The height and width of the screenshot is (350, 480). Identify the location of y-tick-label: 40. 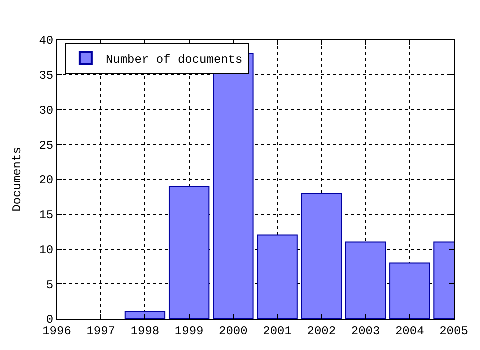
(46, 41).